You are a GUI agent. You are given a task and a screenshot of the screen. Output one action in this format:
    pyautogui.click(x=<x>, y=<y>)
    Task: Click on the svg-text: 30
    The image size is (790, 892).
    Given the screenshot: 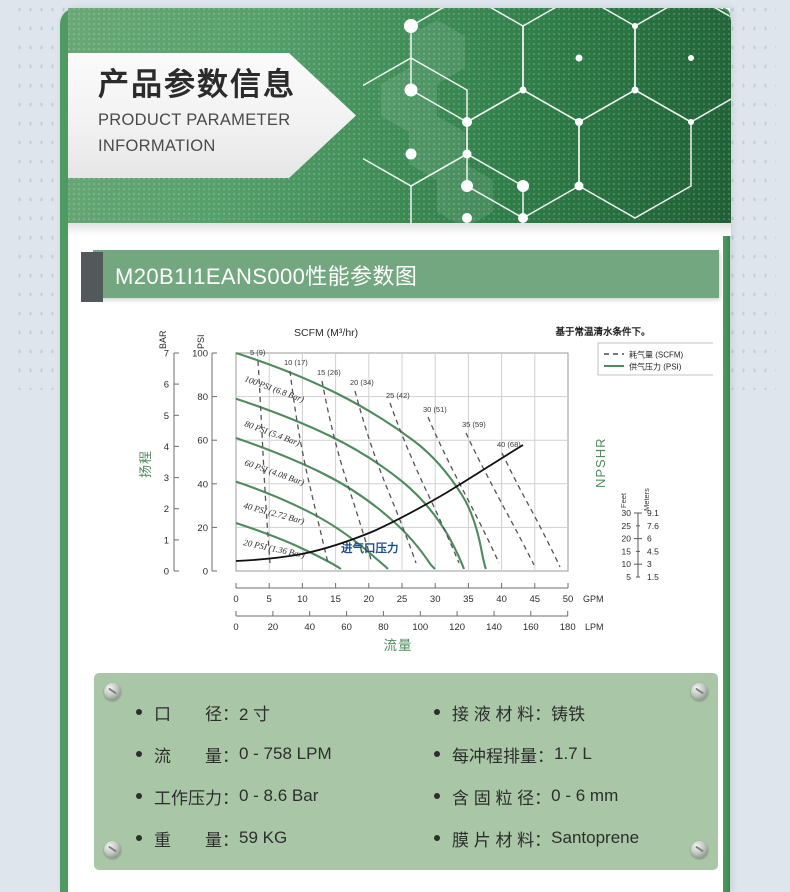 What is the action you would take?
    pyautogui.click(x=435, y=599)
    